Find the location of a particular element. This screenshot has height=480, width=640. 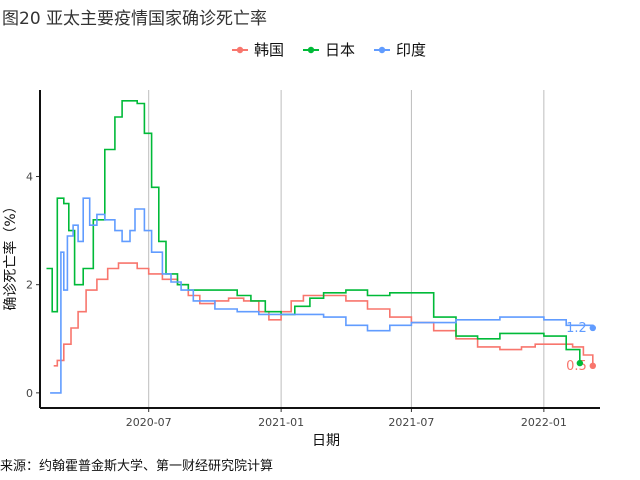

legend: 韩国 日本 印度 is located at coordinates (329, 50).